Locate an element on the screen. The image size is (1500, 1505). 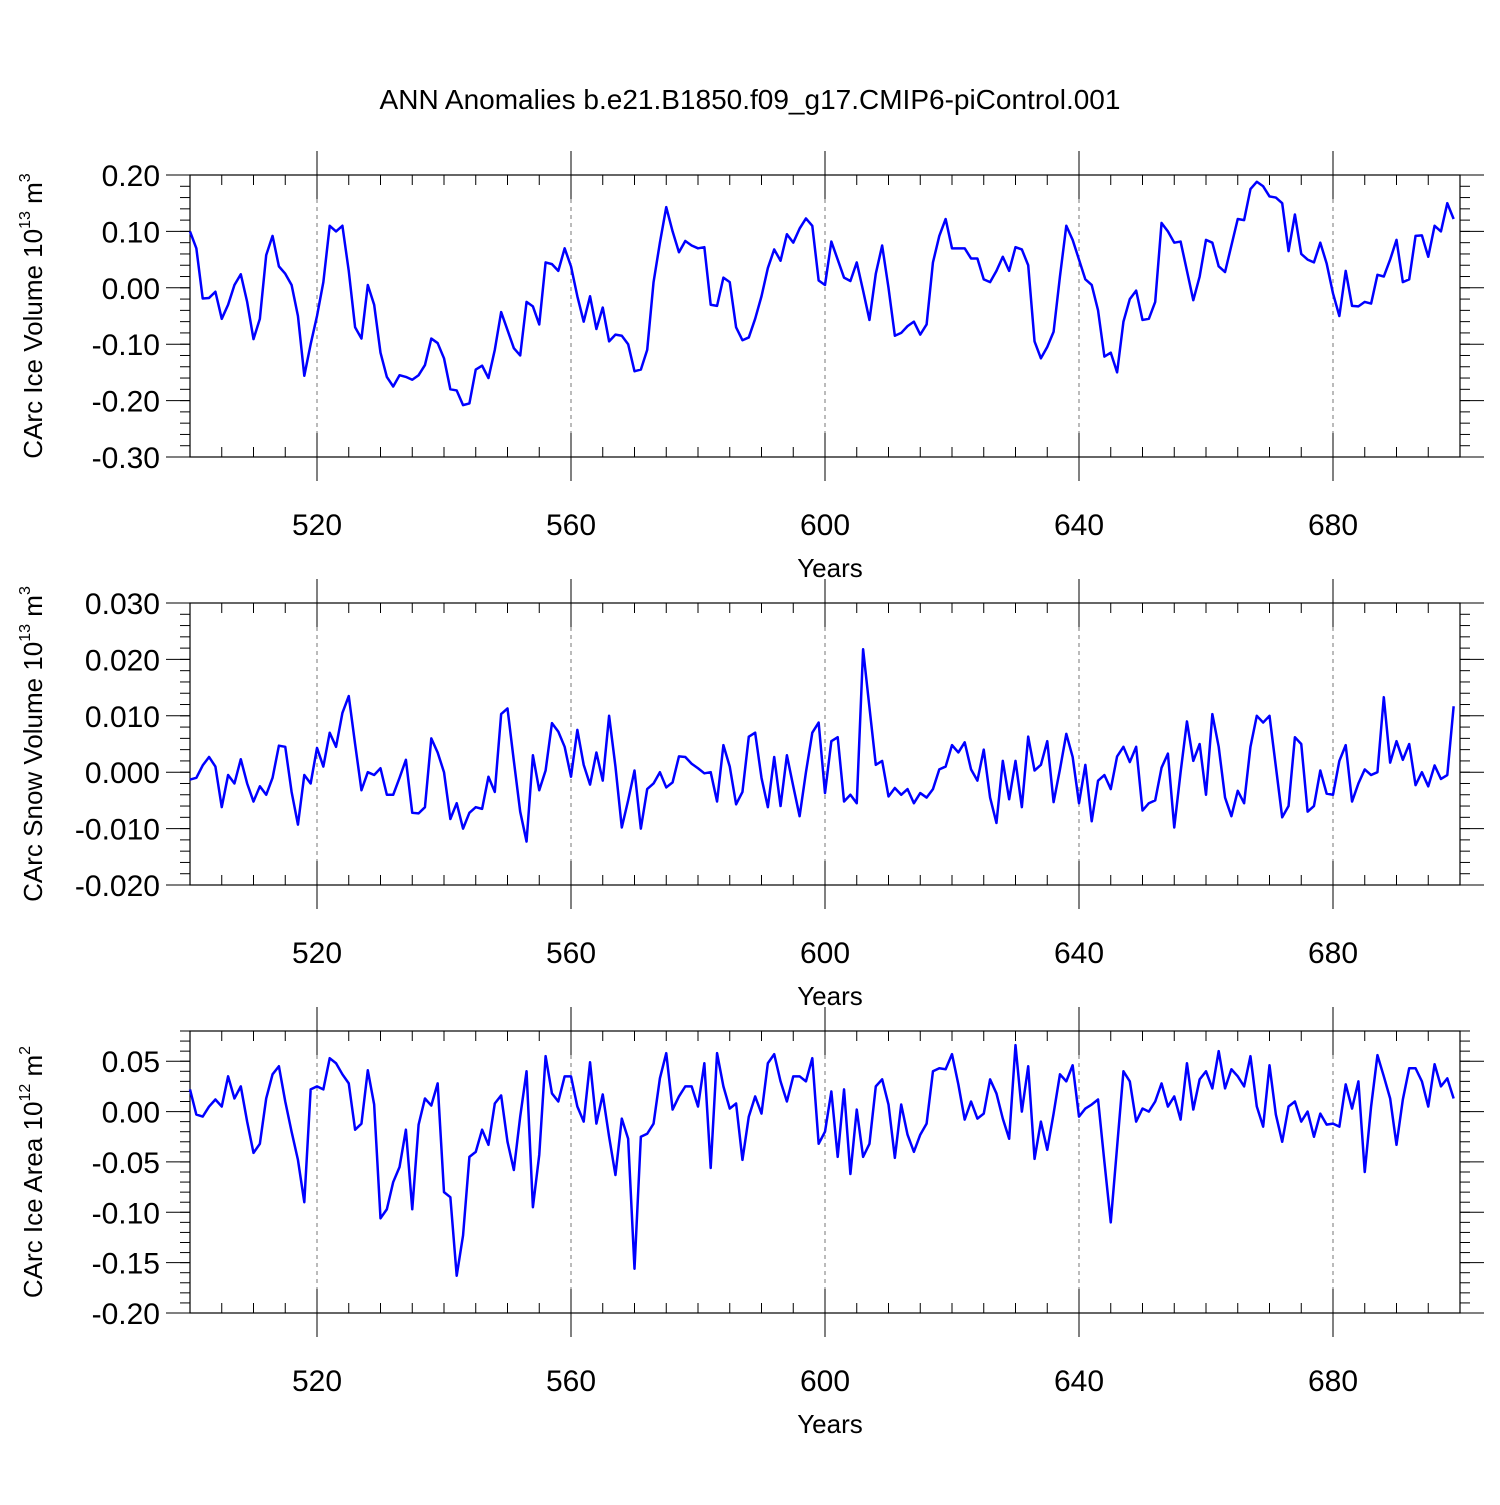
y-tick-label: 0.010 is located at coordinates (122, 717).